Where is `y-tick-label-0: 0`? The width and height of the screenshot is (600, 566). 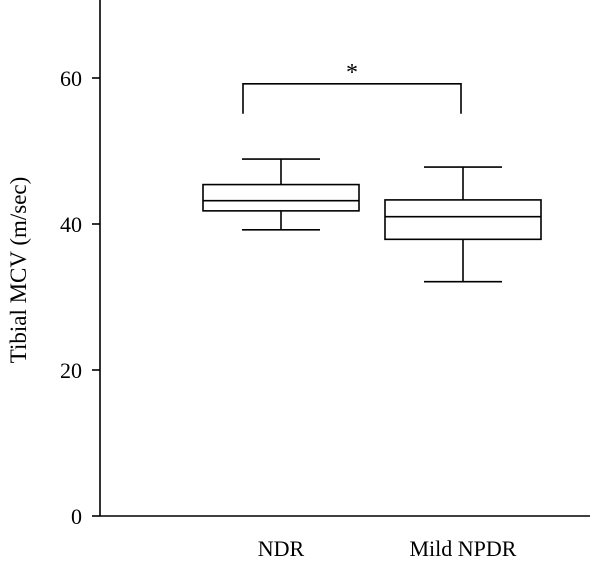
y-tick-label-0: 0 is located at coordinates (76, 516).